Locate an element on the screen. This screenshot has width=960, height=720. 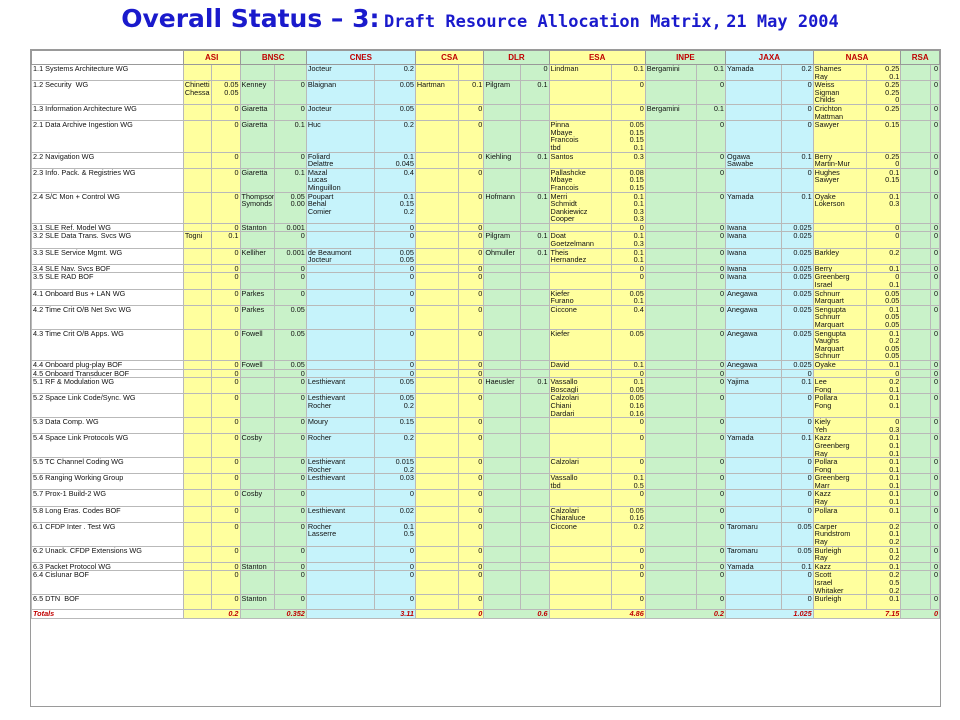
member-name-cell: Yamada is located at coordinates (753, 72).